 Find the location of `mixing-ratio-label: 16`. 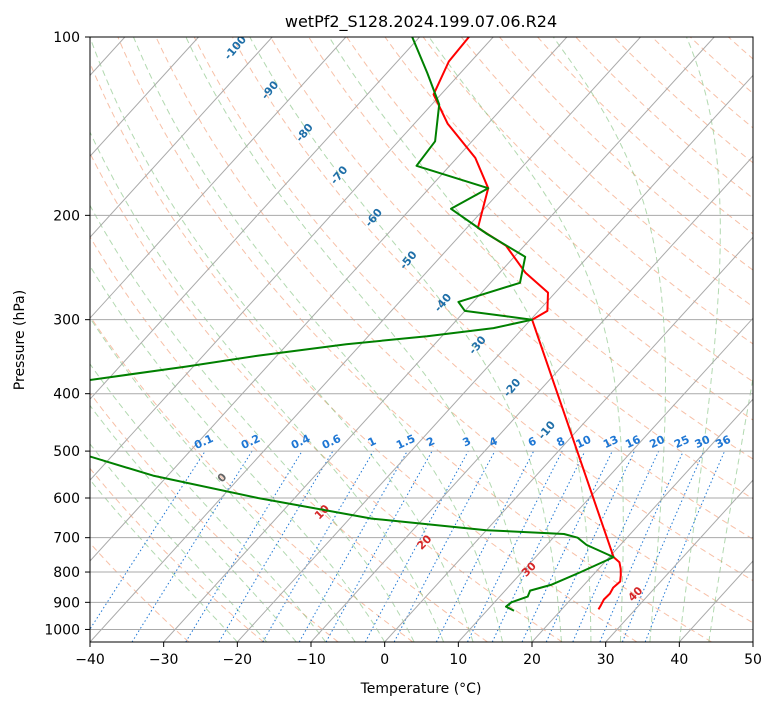

mixing-ratio-label: 16 is located at coordinates (633, 442).